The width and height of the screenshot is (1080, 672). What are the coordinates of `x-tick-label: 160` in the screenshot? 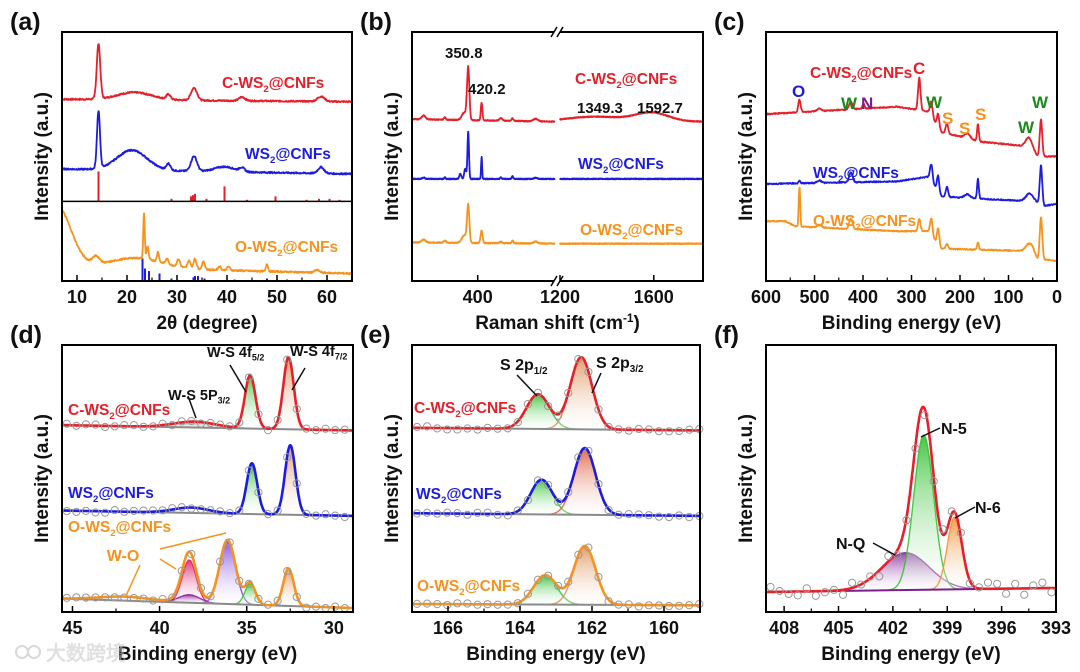 It's located at (664, 628).